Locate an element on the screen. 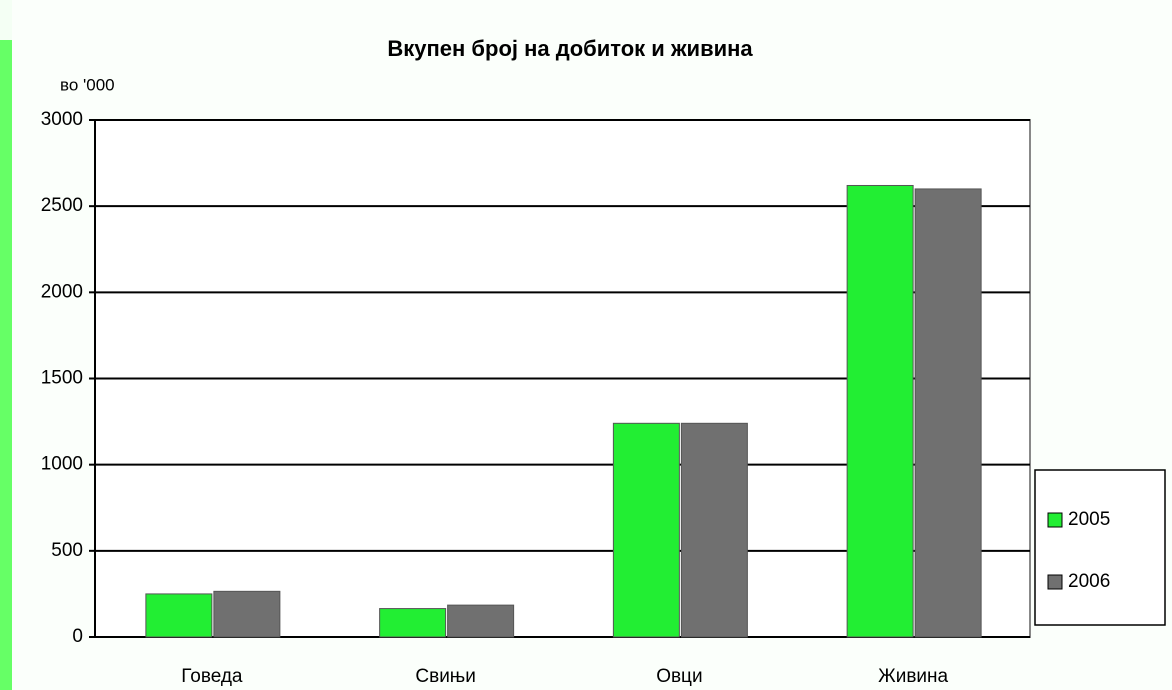  x-tick-label: Живина is located at coordinates (913, 676).